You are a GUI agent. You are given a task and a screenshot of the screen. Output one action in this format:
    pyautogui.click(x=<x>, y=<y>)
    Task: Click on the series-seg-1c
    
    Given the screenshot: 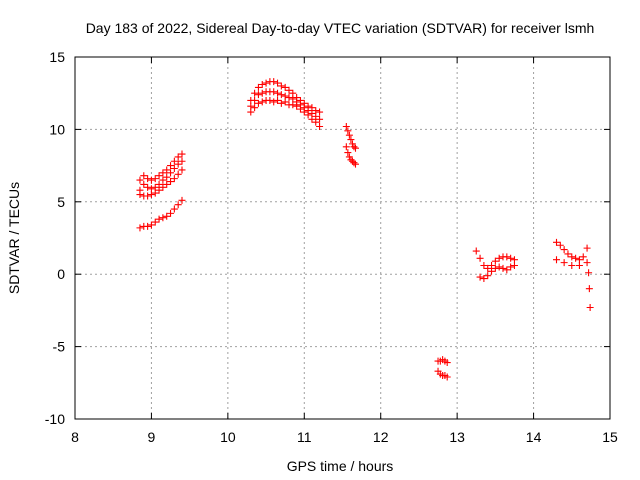 What is the action you would take?
    pyautogui.click(x=161, y=167)
    